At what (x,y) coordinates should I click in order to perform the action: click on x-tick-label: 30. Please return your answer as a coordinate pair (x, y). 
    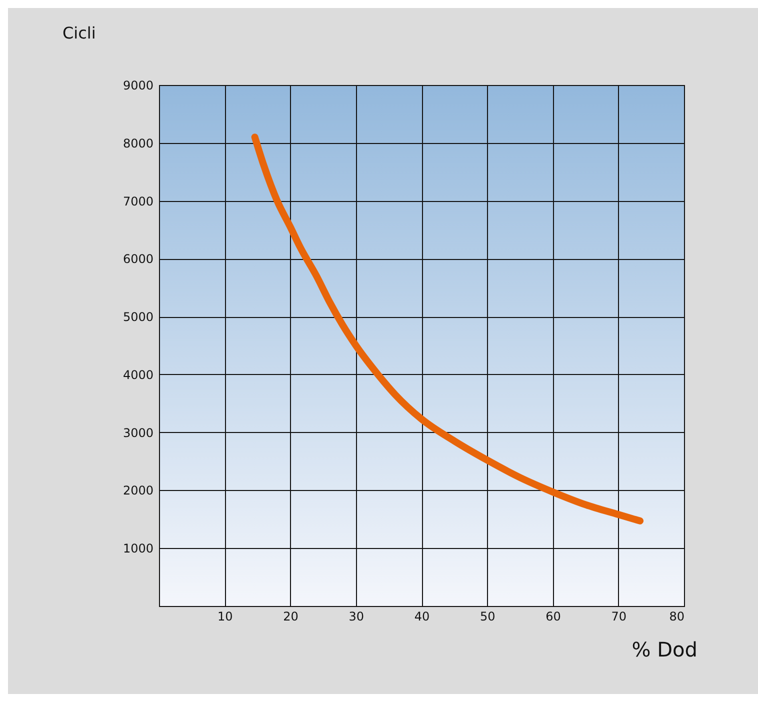
    Looking at the image, I should click on (356, 617).